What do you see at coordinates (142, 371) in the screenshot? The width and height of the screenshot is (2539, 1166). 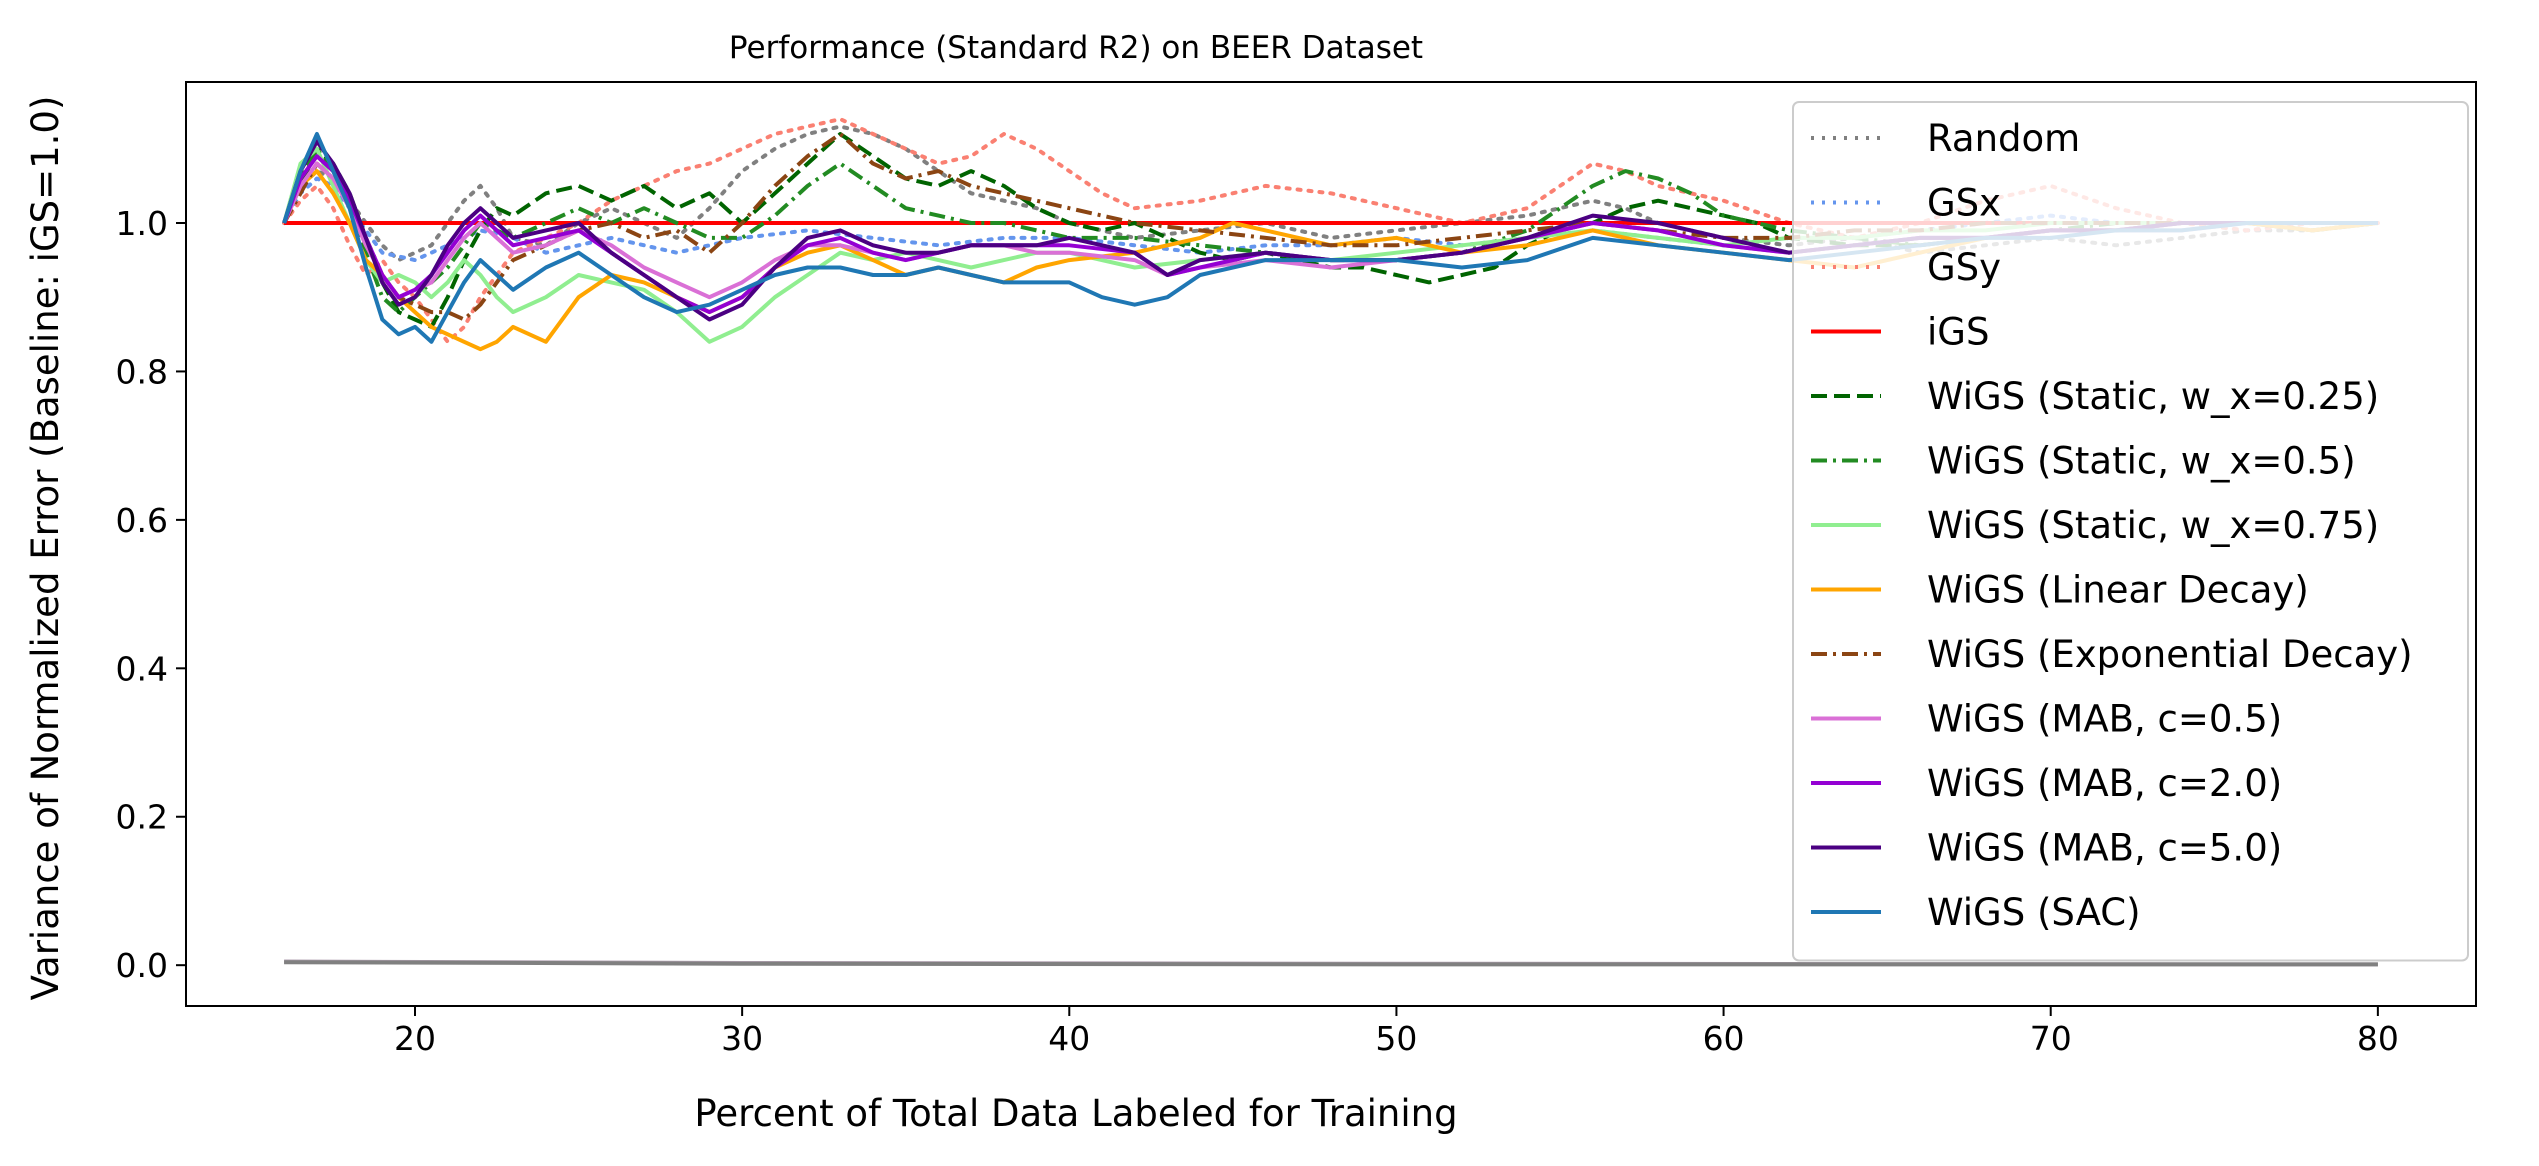 I see `y-tick-label: 0.8` at bounding box center [142, 371].